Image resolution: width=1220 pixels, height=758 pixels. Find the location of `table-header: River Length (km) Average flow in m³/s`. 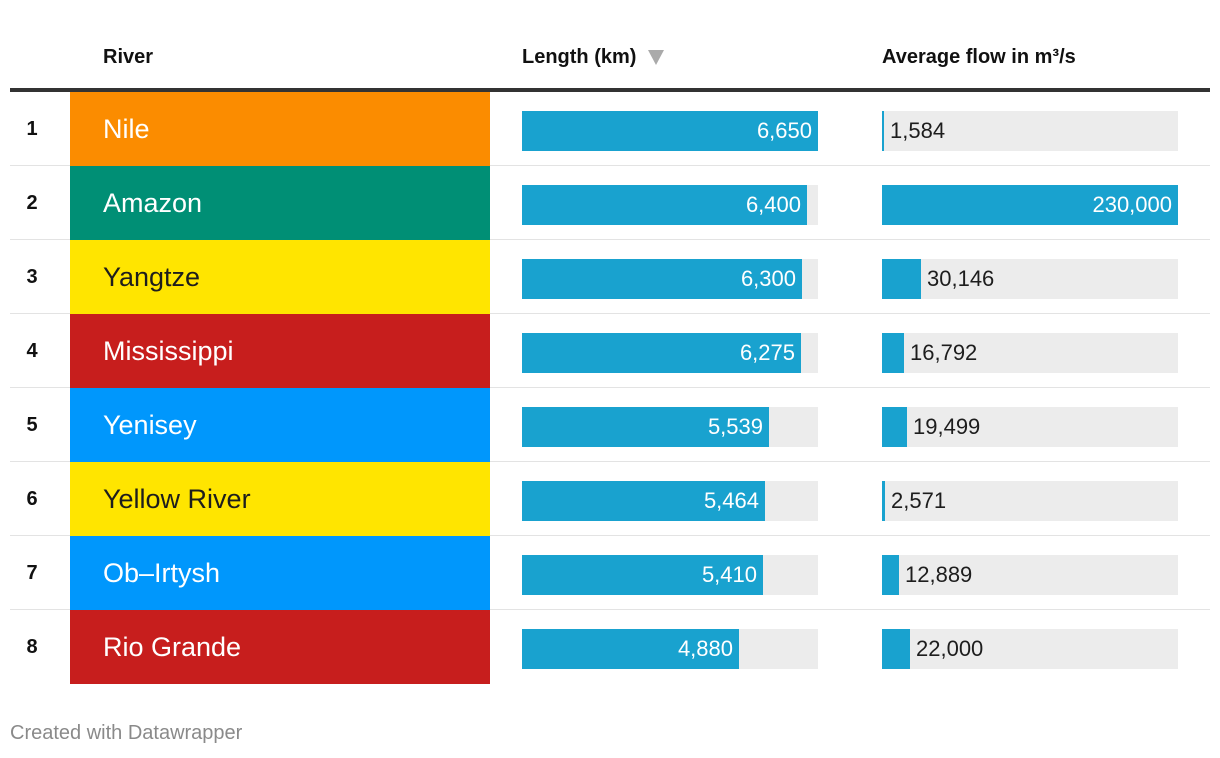

table-header: River Length (km) Average flow in m³/s is located at coordinates (610, 46).